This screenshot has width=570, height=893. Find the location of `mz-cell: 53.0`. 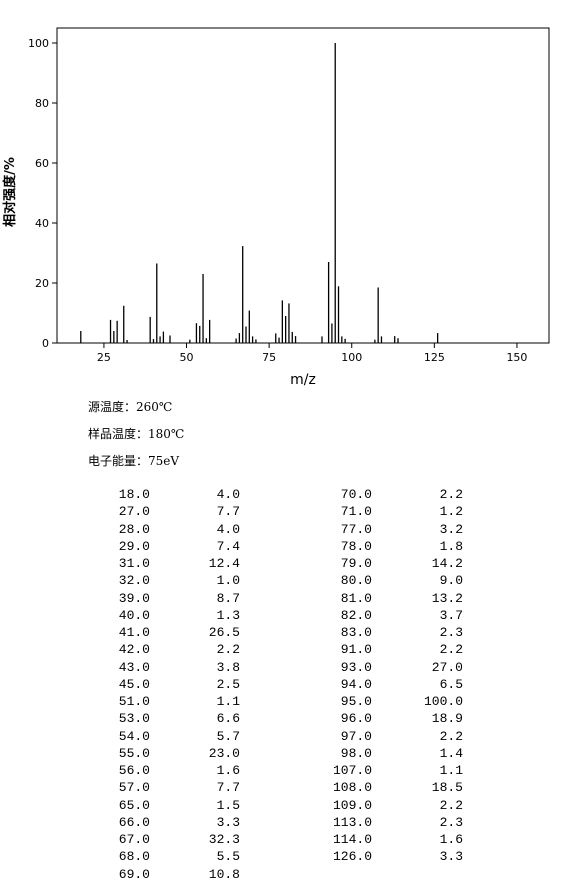

mz-cell: 53.0 is located at coordinates (134, 719).